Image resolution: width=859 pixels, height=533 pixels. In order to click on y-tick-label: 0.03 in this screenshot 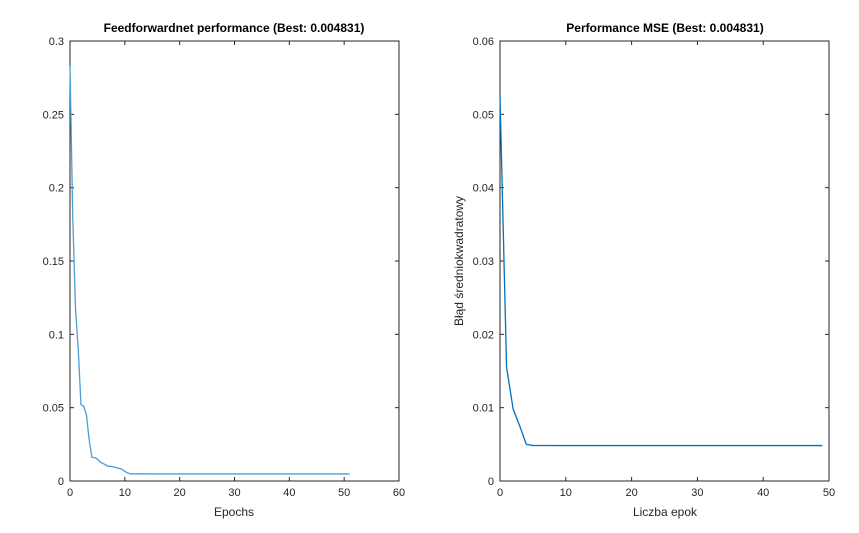, I will do `click(483, 262)`.